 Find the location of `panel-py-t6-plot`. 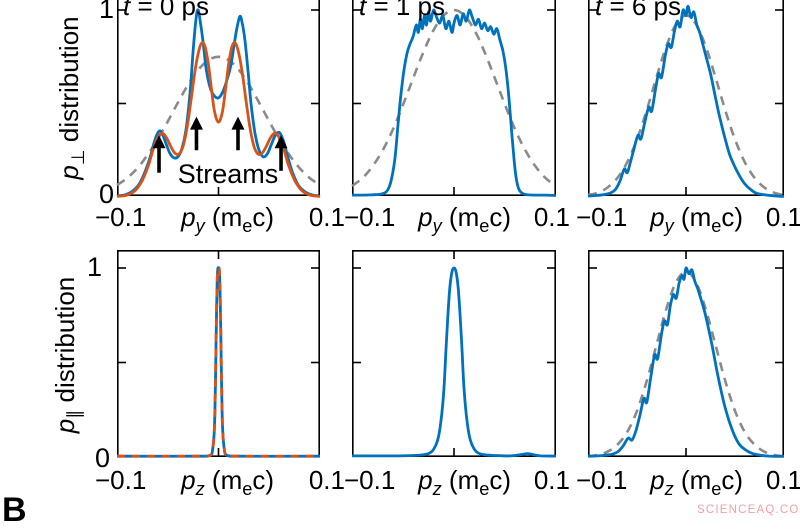

panel-py-t6-plot is located at coordinates (686, 99).